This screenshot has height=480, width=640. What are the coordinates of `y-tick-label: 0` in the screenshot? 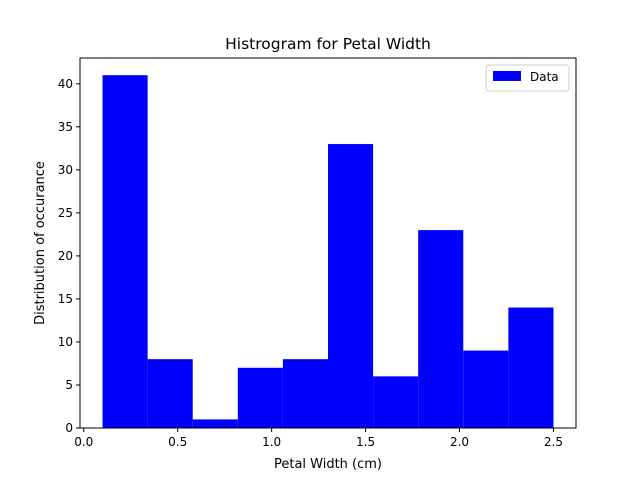 It's located at (69, 428).